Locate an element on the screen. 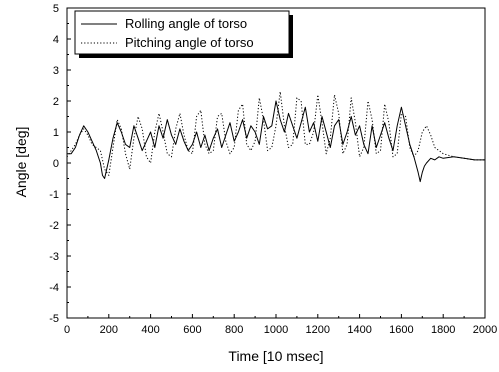  x-tick-label: 2000 is located at coordinates (485, 330).